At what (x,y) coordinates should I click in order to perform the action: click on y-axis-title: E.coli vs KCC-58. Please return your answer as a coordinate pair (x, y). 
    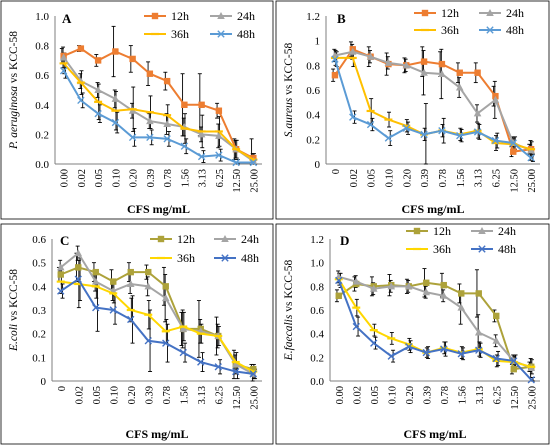
    Looking at the image, I should click on (14, 310).